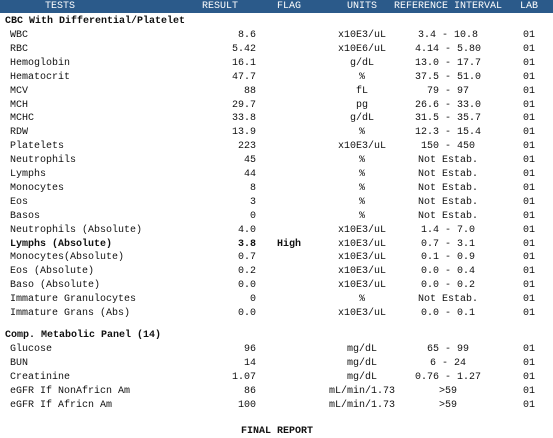  I want to click on column-header: UNITS, so click(362, 6).